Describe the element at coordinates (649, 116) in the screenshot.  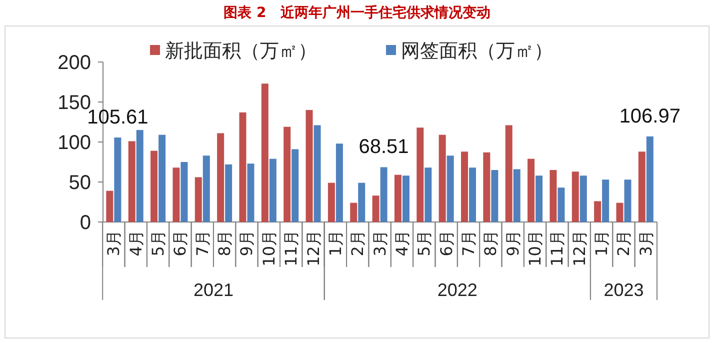
I see `data-label: 106.97` at that location.